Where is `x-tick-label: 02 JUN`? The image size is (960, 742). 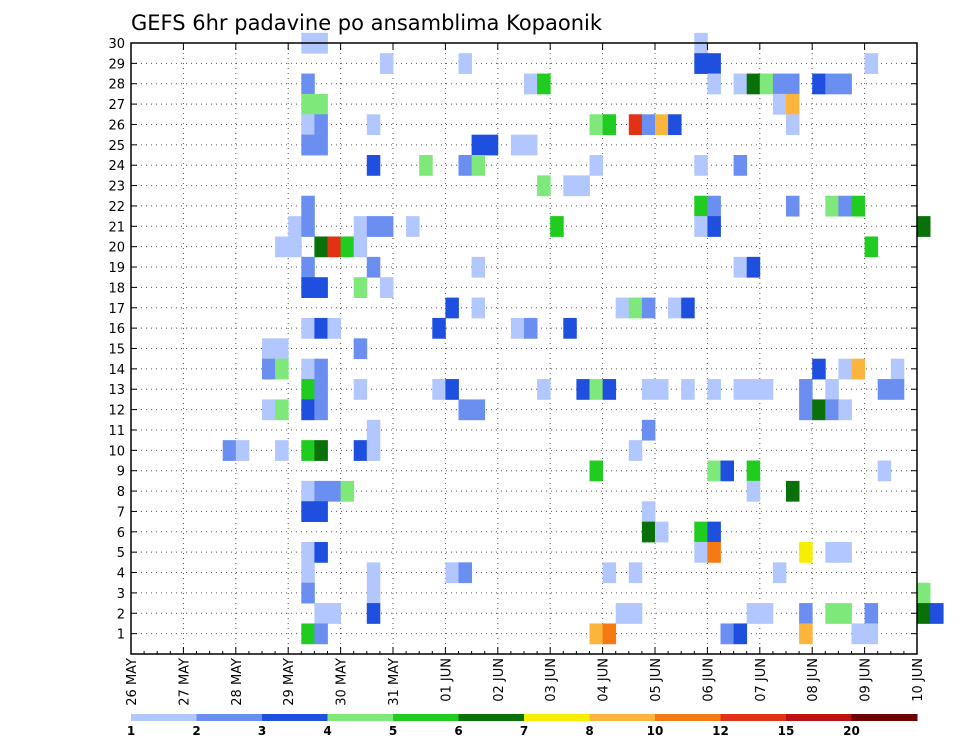
x-tick-label: 02 JUN is located at coordinates (499, 680).